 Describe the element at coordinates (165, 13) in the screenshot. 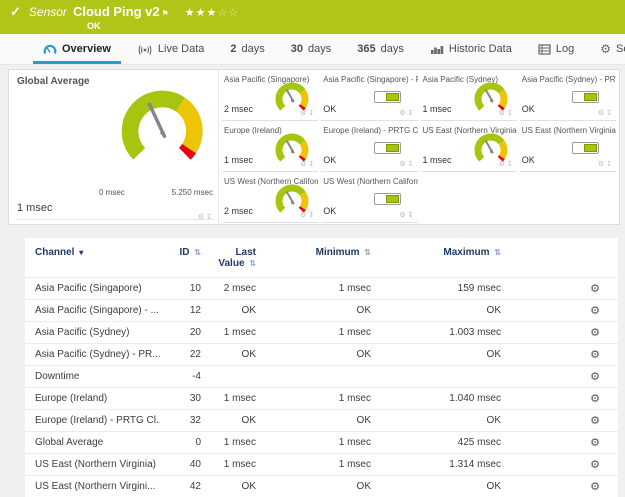

I see `flag-icon: ⚑` at that location.